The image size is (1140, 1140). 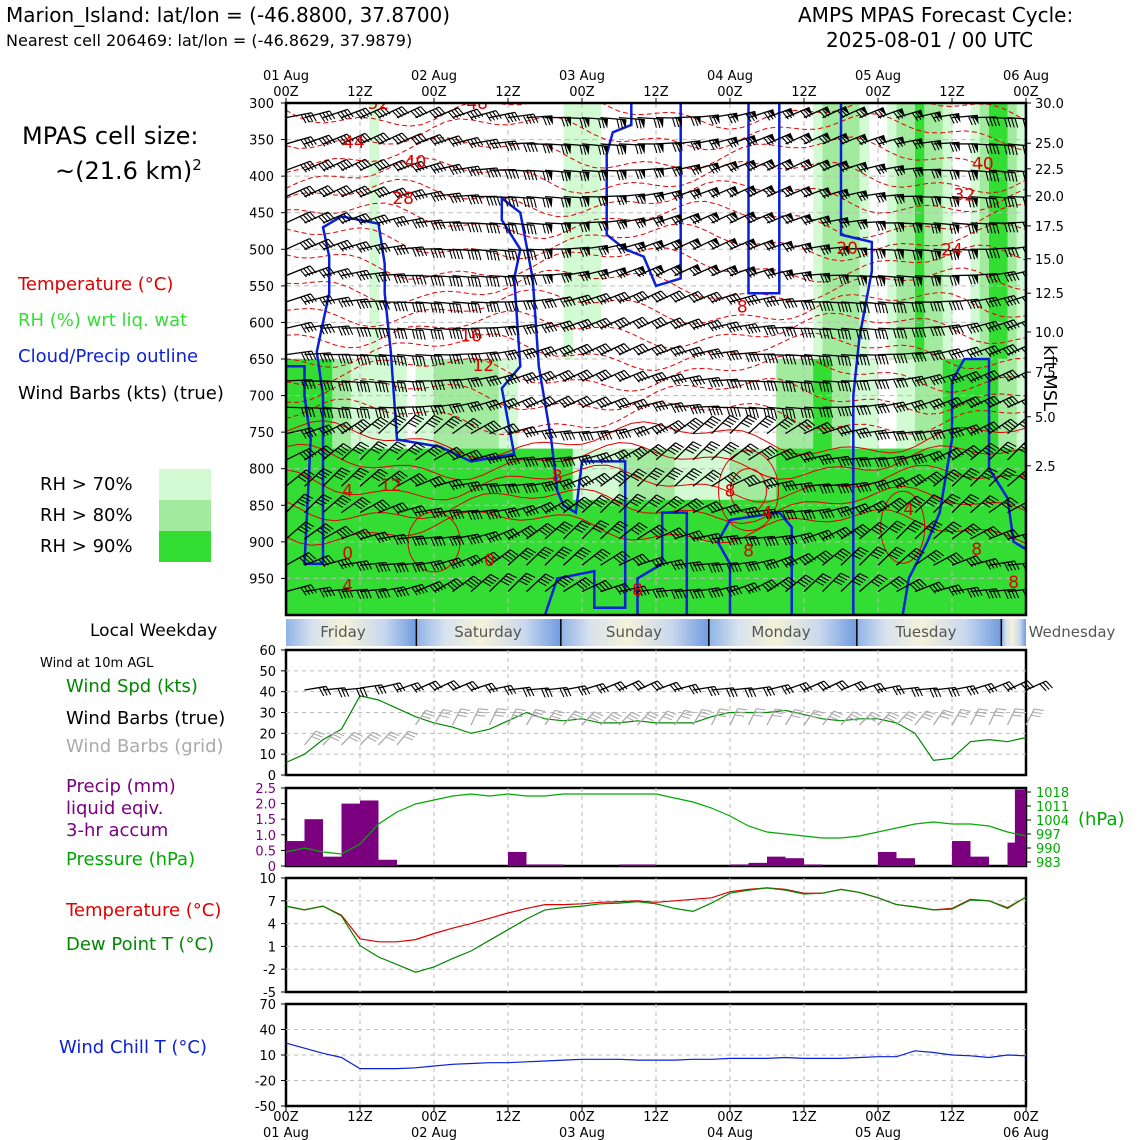 I want to click on wind-spd-label: Wind Spd (kts), so click(x=132, y=686).